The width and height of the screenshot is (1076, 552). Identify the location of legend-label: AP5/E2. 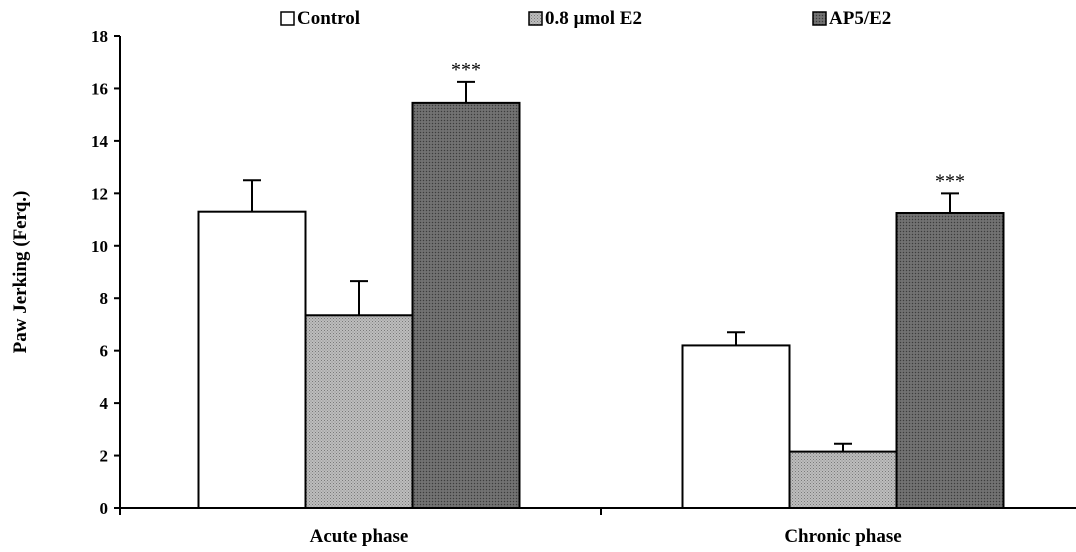
(860, 18).